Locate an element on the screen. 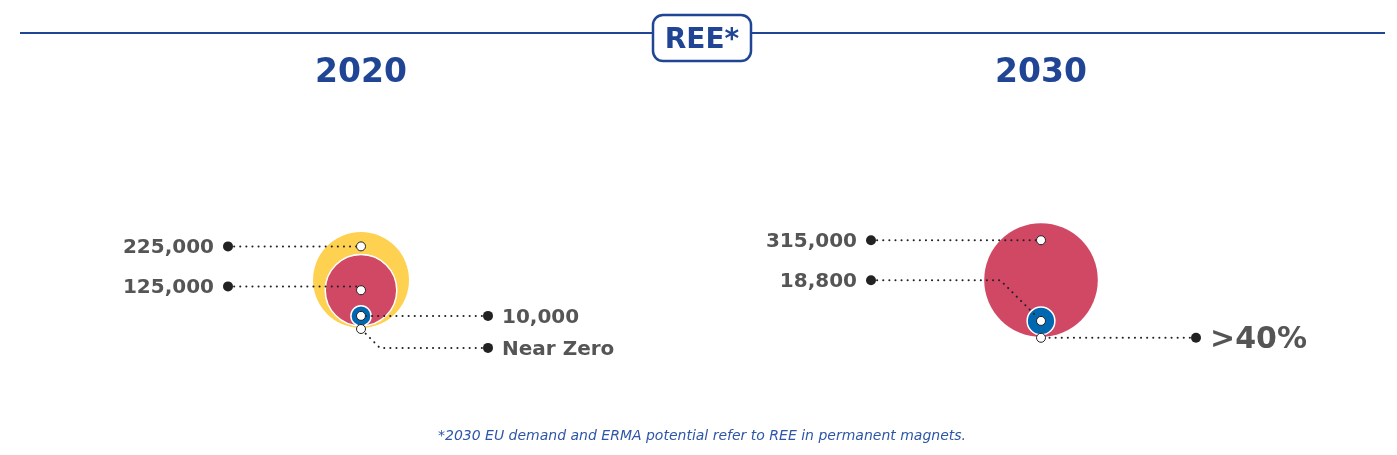 This screenshot has height=455, width=1397. data-label: 315,000 is located at coordinates (811, 240).